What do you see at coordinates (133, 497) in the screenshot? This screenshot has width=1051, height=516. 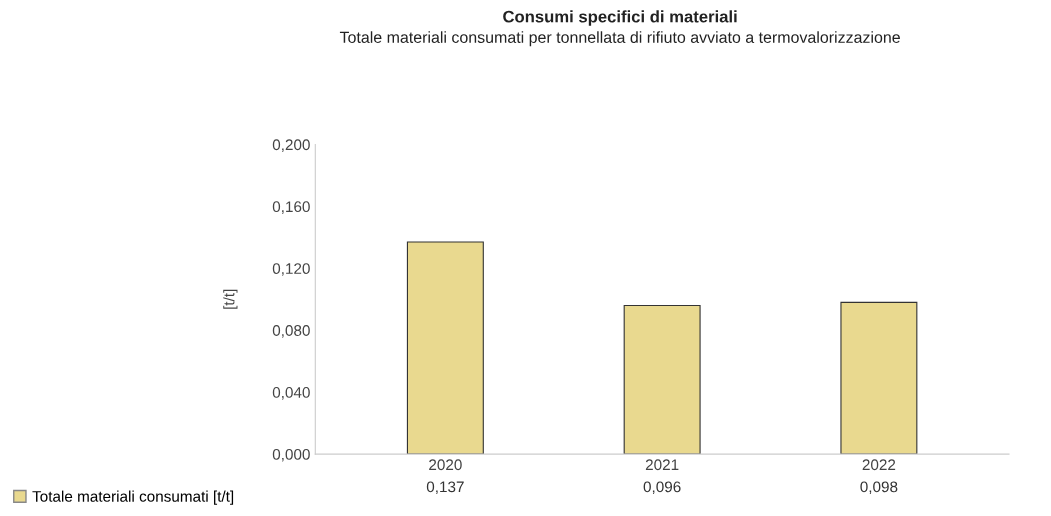 I see `legend-label: Totale materiali consumati [t/t]` at bounding box center [133, 497].